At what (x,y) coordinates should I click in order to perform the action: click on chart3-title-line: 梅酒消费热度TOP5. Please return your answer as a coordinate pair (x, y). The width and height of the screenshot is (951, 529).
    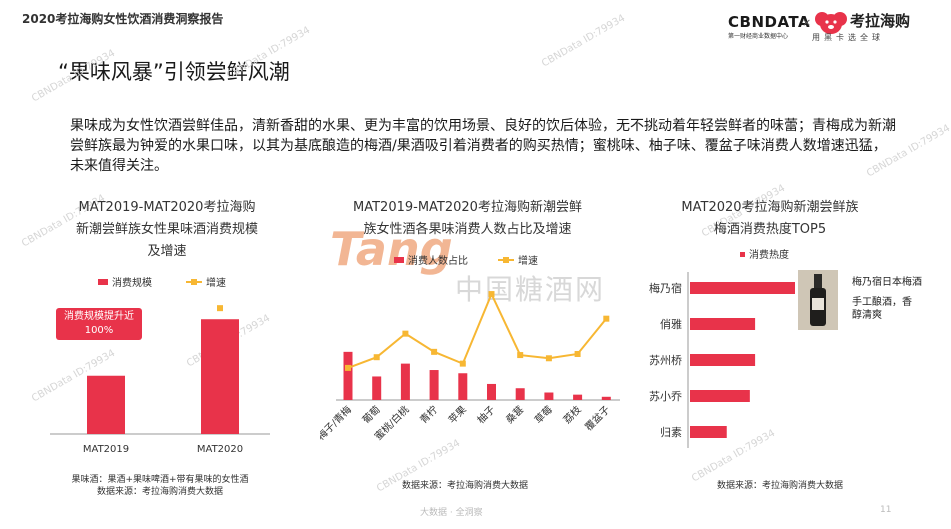
    Looking at the image, I should click on (770, 229).